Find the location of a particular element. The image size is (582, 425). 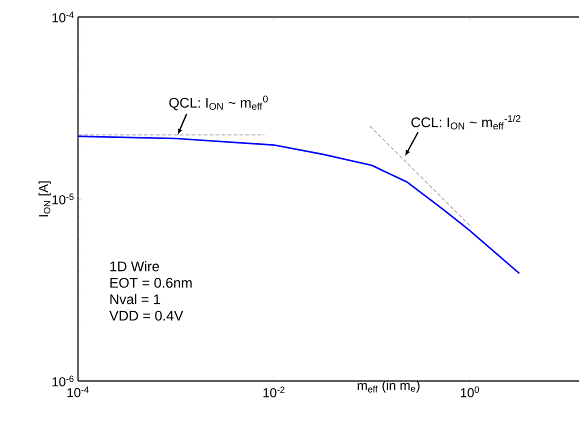

x-tick-label: 10$^{0}$ is located at coordinates (469, 392).